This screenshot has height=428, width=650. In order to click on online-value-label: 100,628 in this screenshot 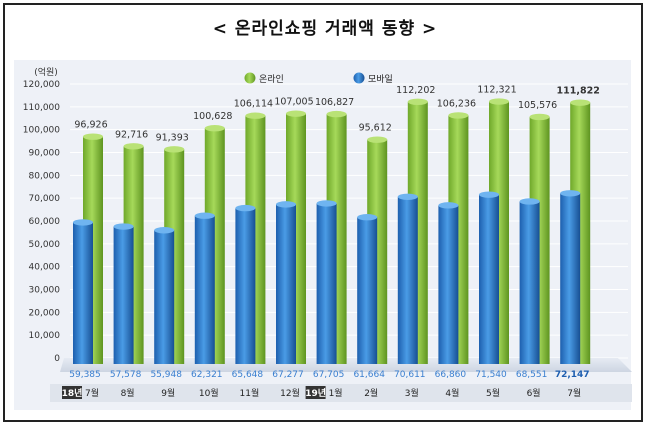, I will do `click(212, 116)`.